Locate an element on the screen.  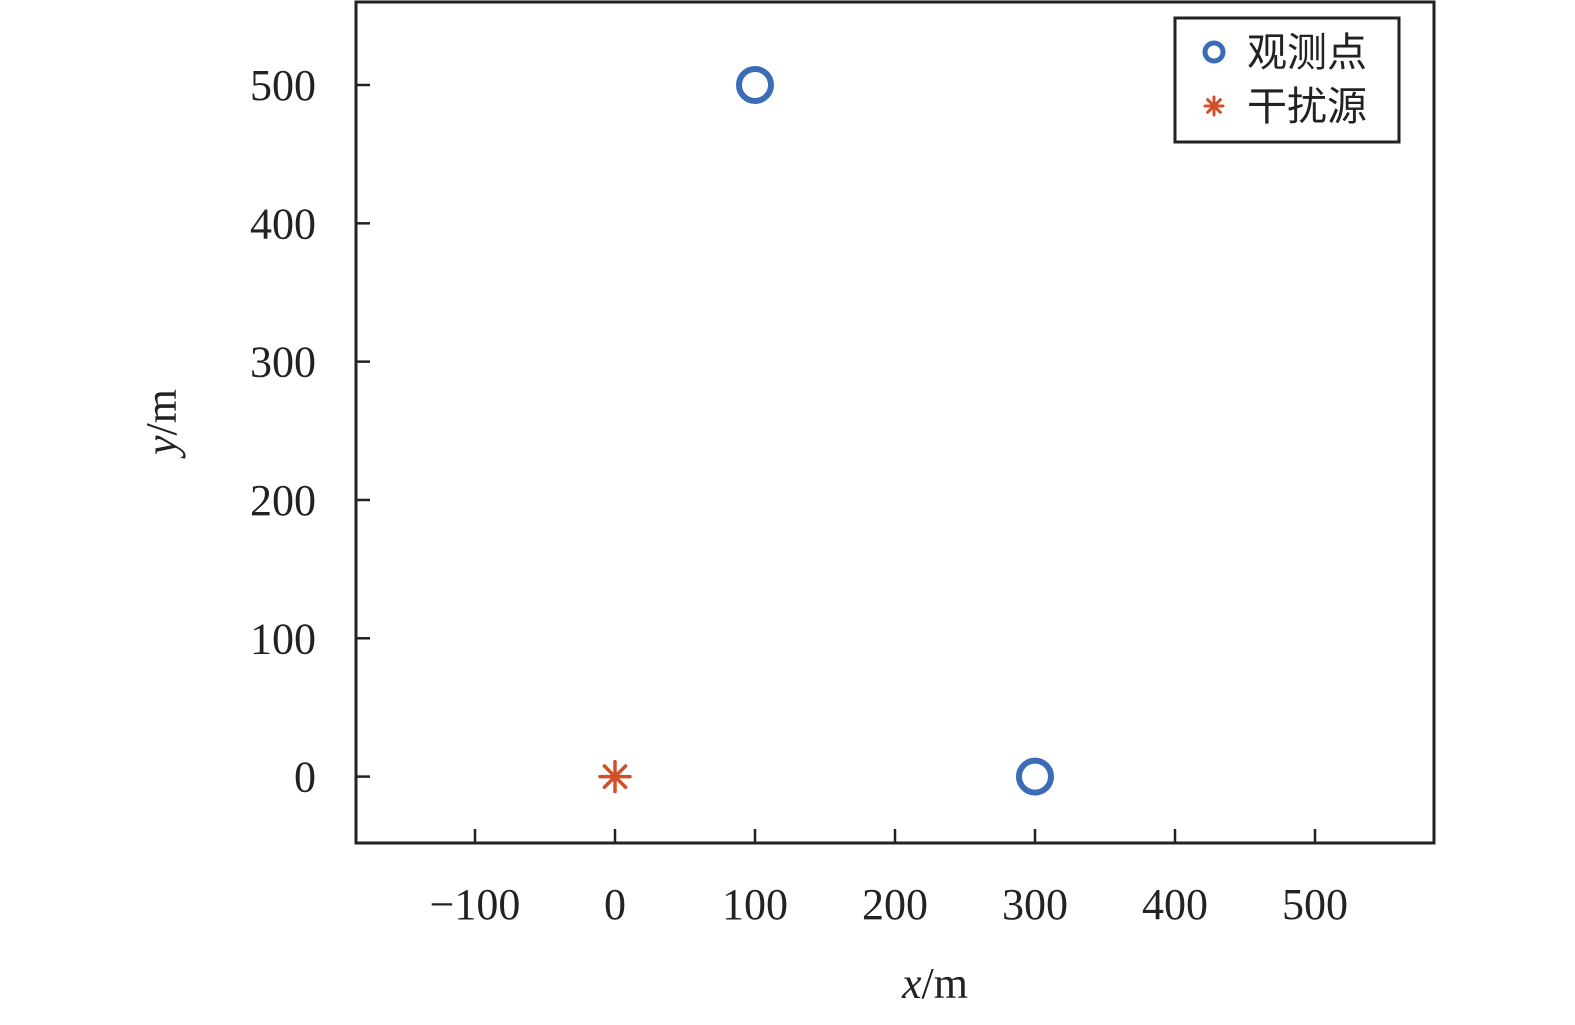
interference-source-marker is located at coordinates (615, 776).